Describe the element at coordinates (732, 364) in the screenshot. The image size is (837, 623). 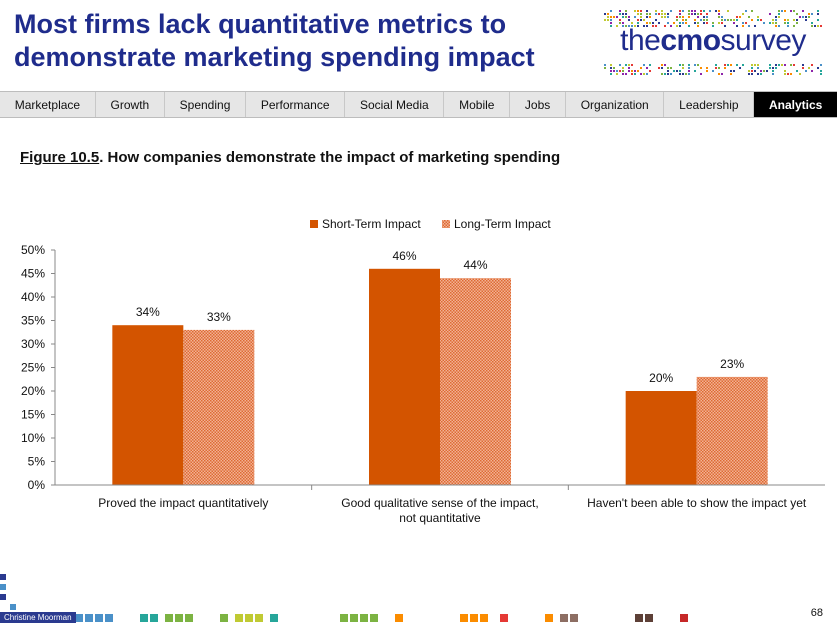
I see `data-label: 23%` at that location.